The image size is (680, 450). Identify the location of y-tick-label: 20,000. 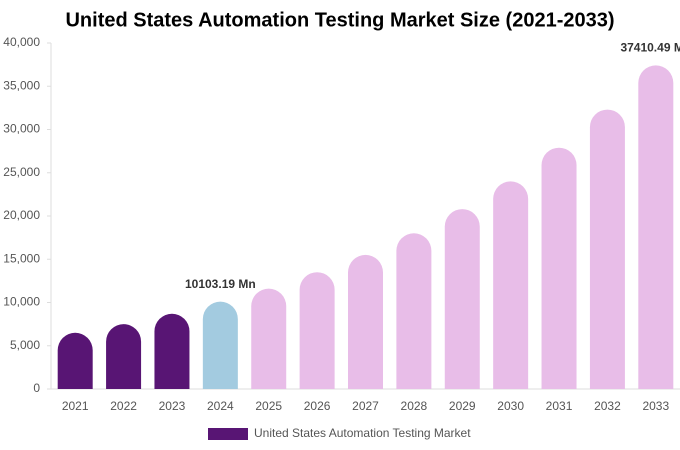
(21, 215).